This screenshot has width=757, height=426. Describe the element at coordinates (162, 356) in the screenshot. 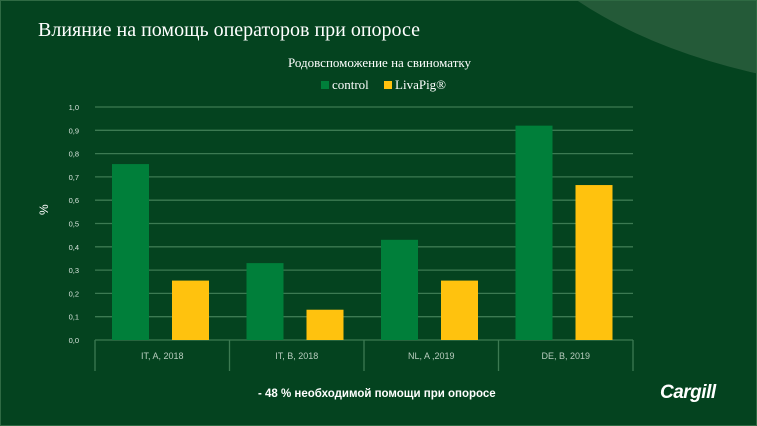

I see `x-tick-label: IT, A, 2018` at that location.